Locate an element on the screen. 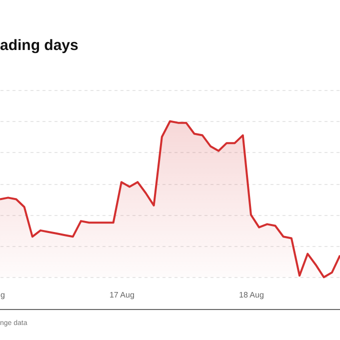 This screenshot has width=340, height=340. x-tick-label: 17 Aug is located at coordinates (121, 295).